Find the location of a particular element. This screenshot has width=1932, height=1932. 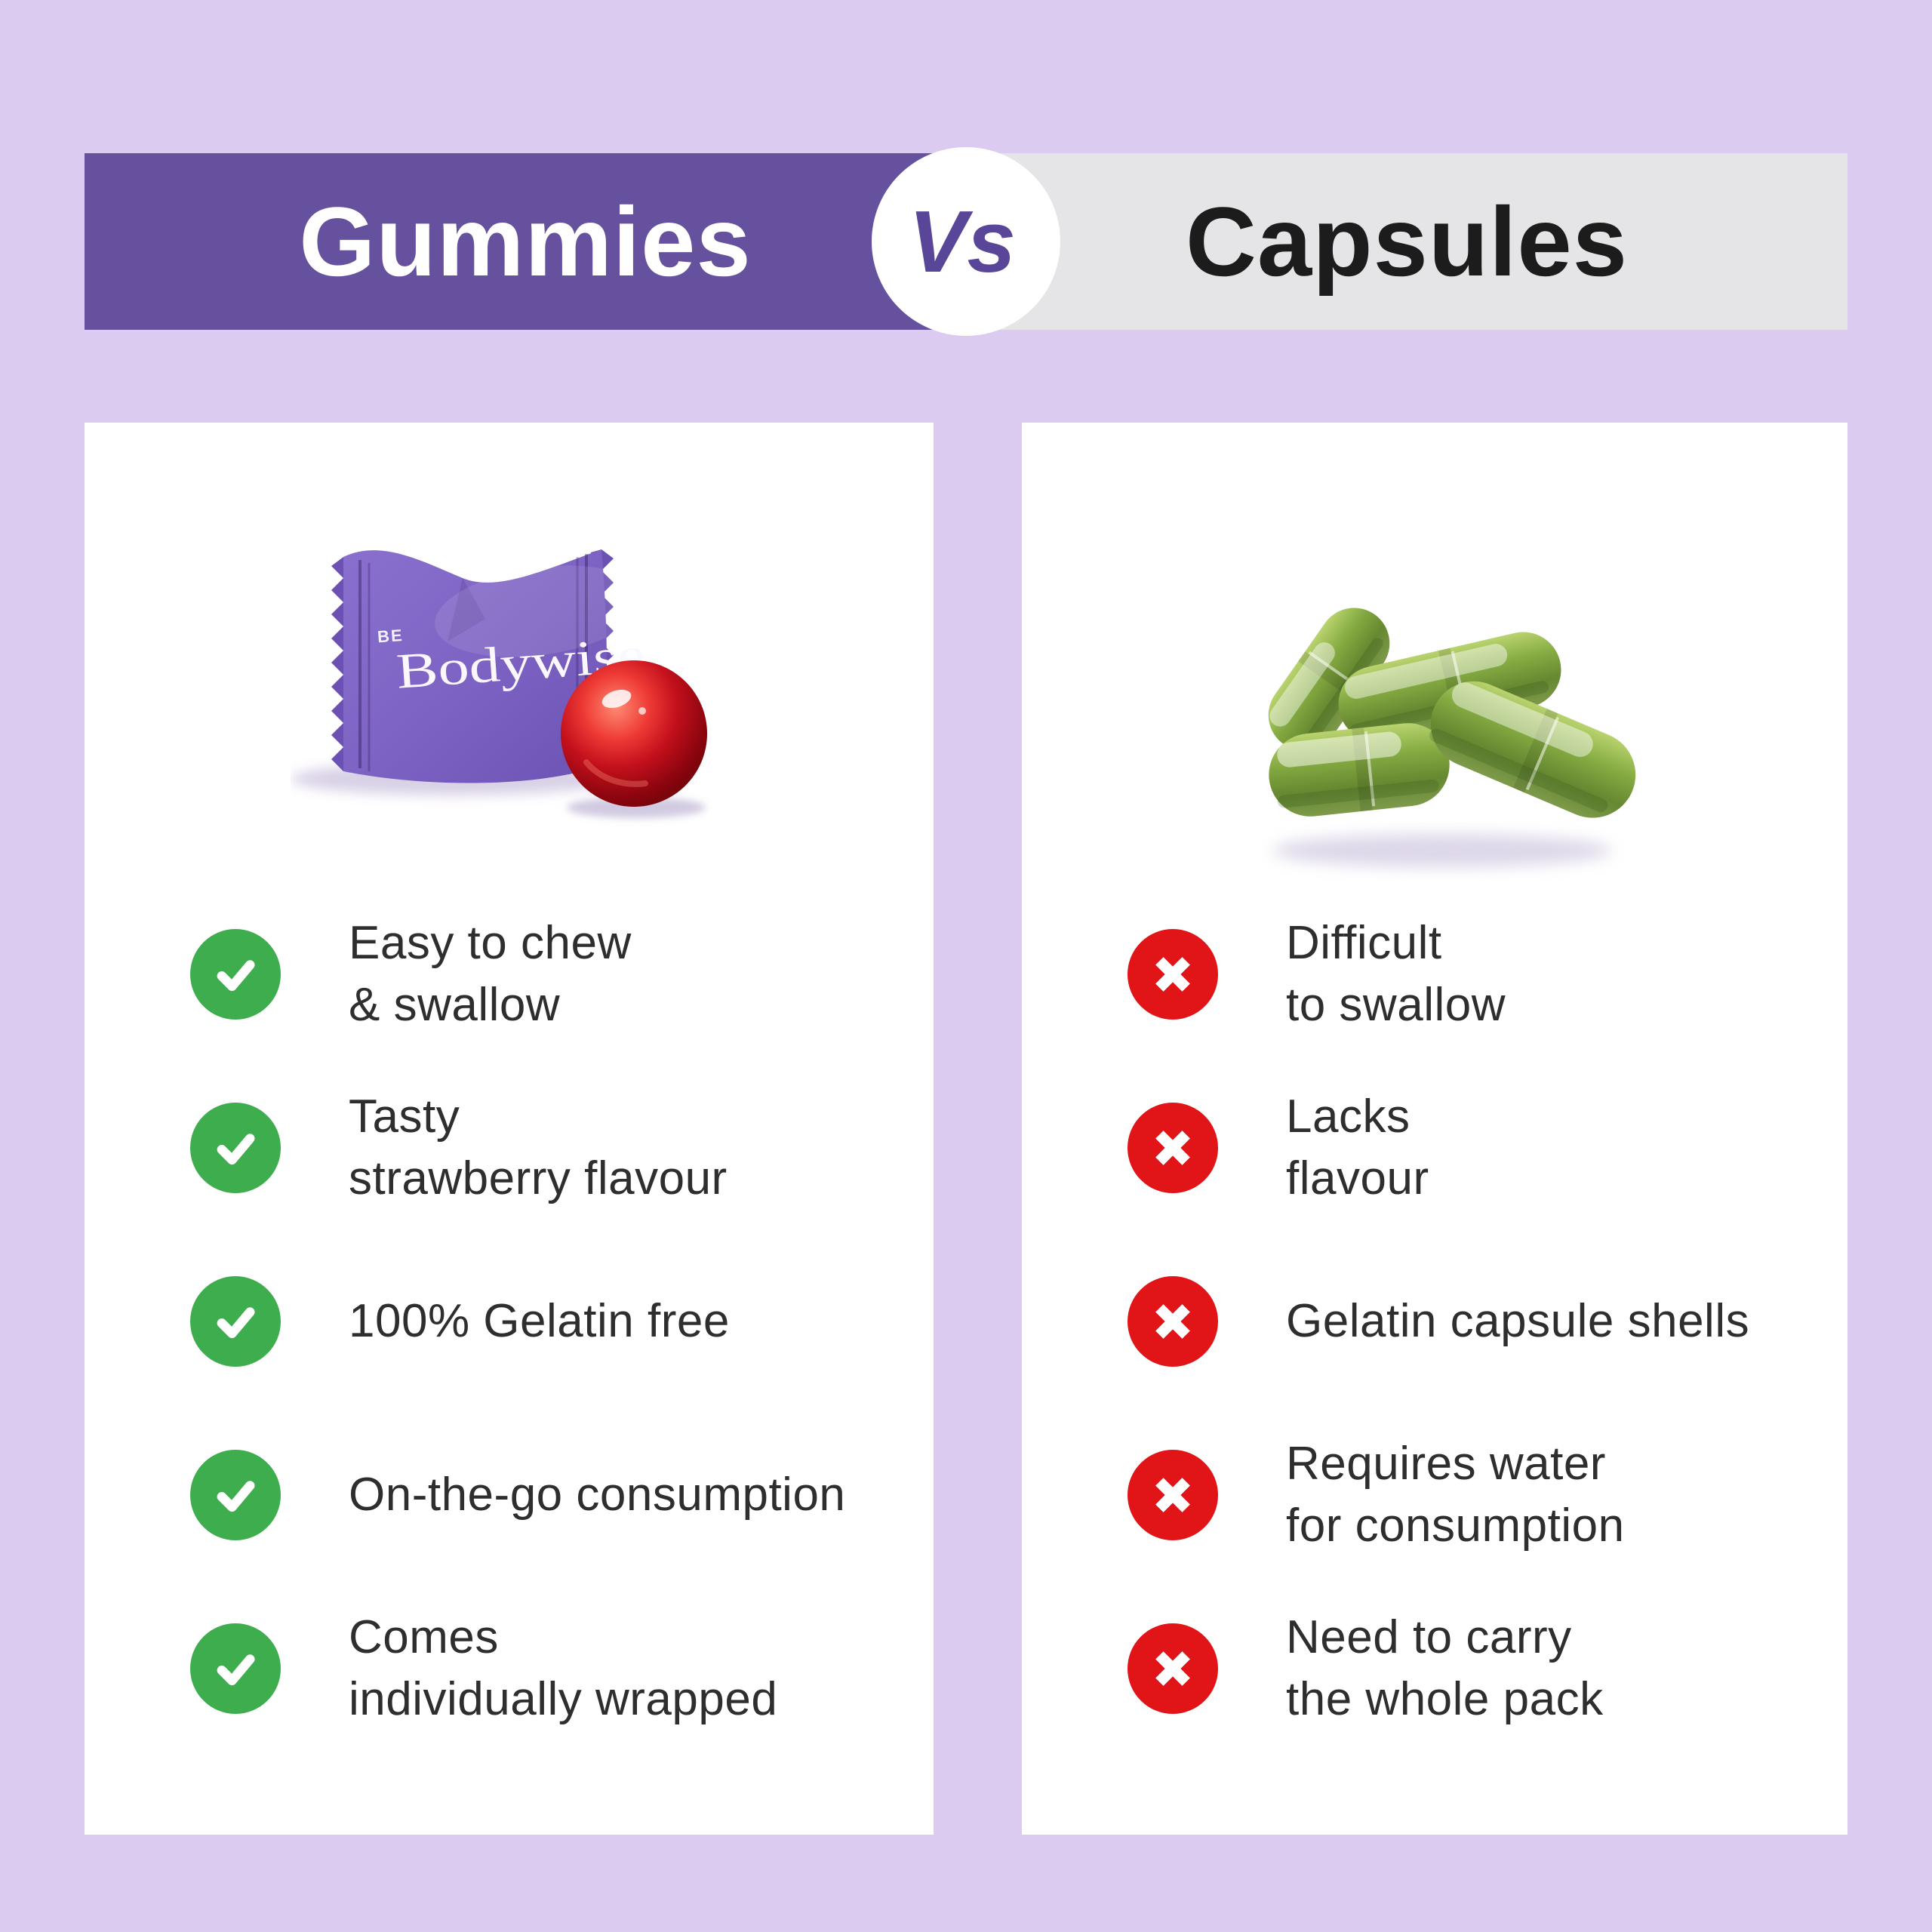

vs-badge: Vs is located at coordinates (966, 241).